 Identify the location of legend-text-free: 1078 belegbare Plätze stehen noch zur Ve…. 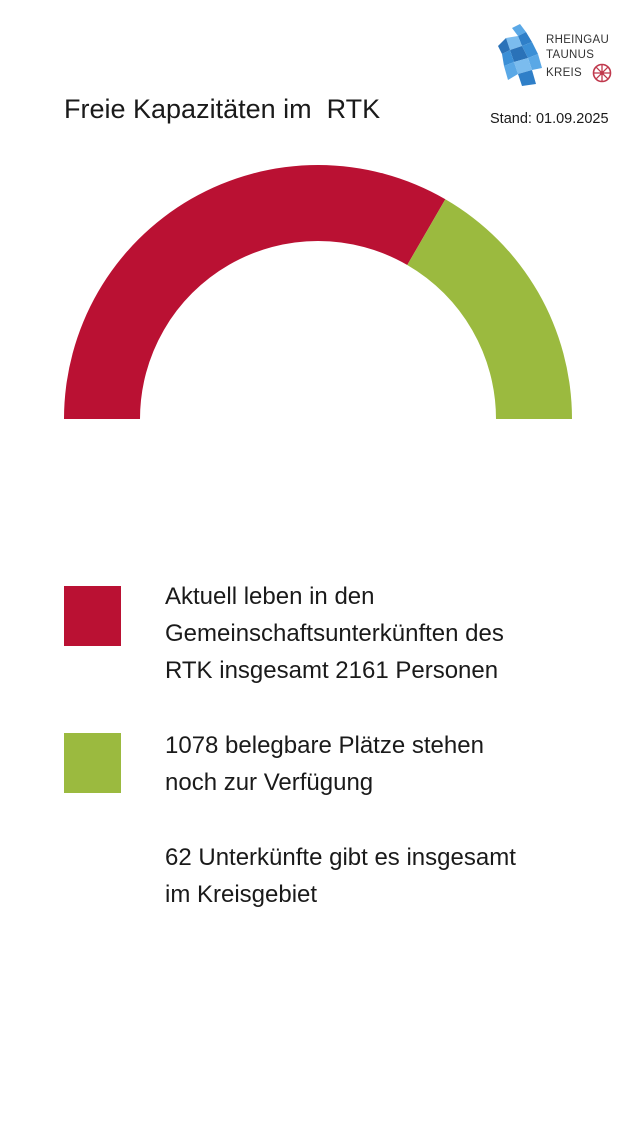
(385, 764).